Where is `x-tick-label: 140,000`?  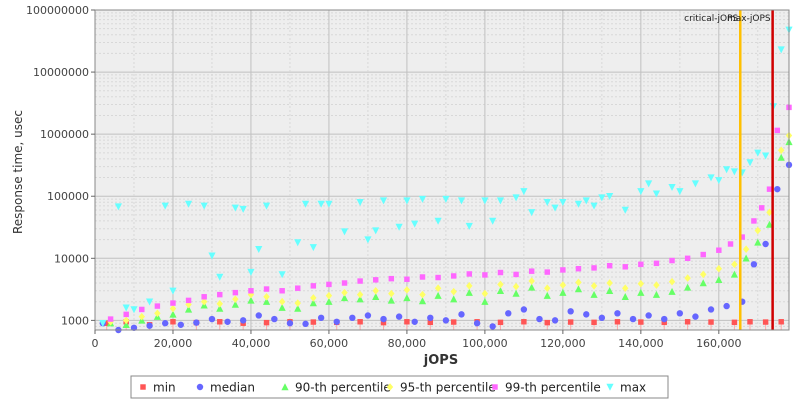
x-tick-label: 140,000 is located at coordinates (641, 343).